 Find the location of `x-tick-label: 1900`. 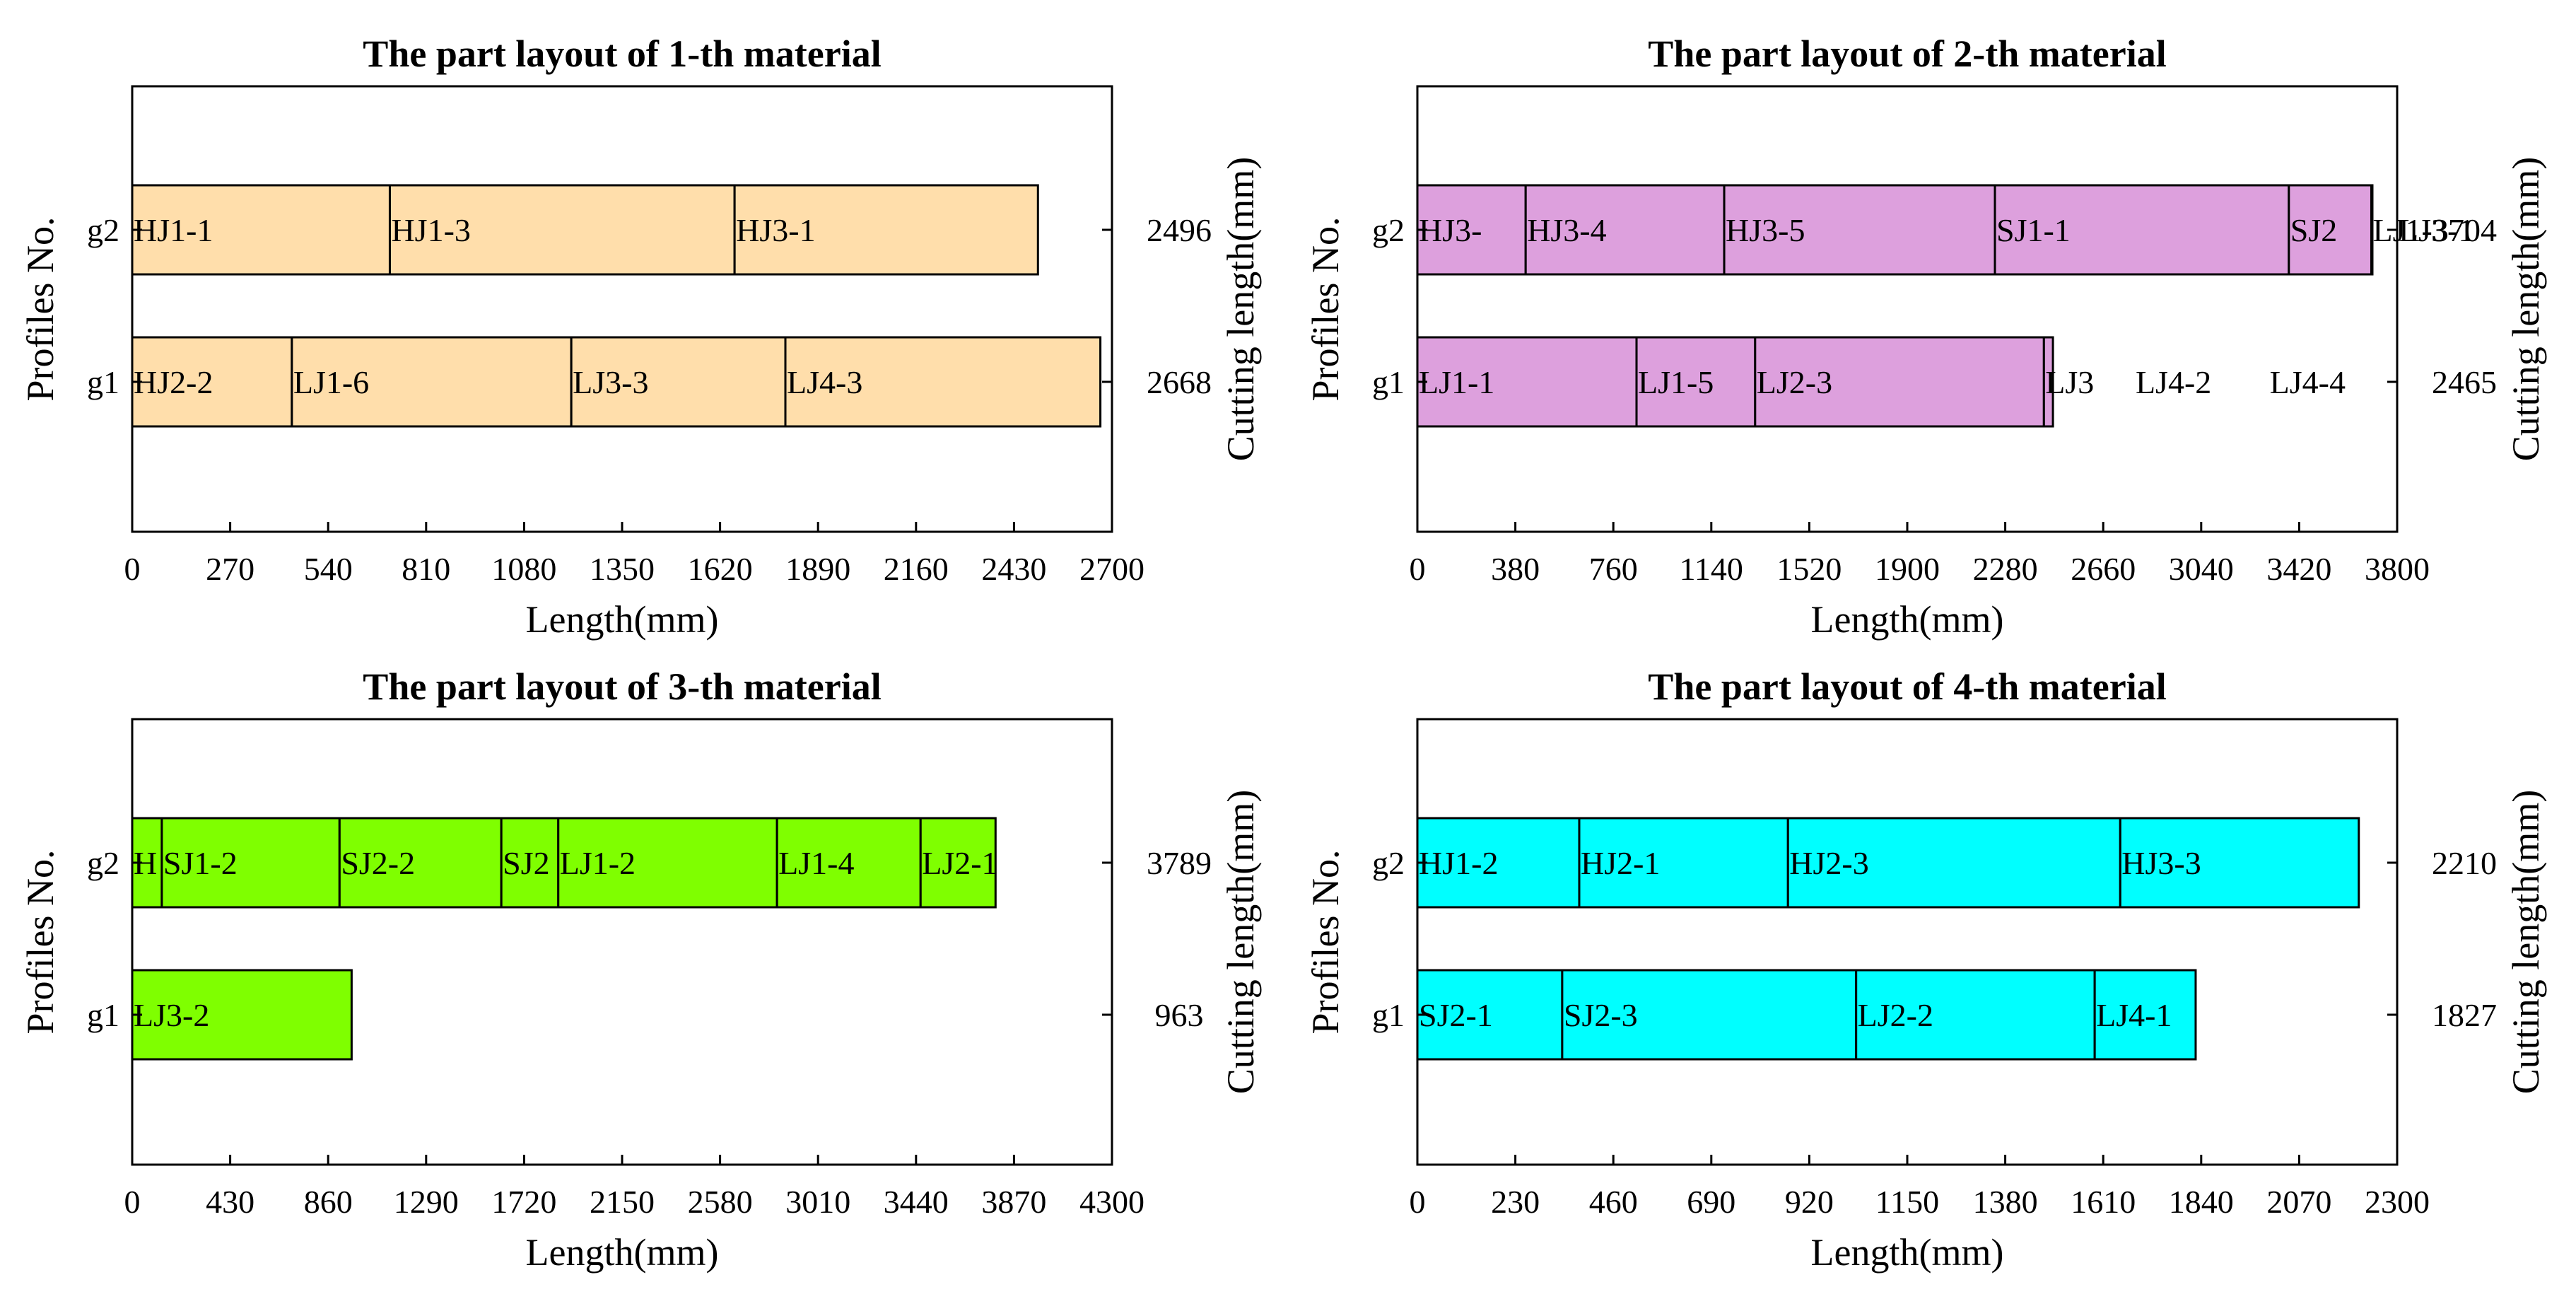

x-tick-label: 1900 is located at coordinates (1908, 569).